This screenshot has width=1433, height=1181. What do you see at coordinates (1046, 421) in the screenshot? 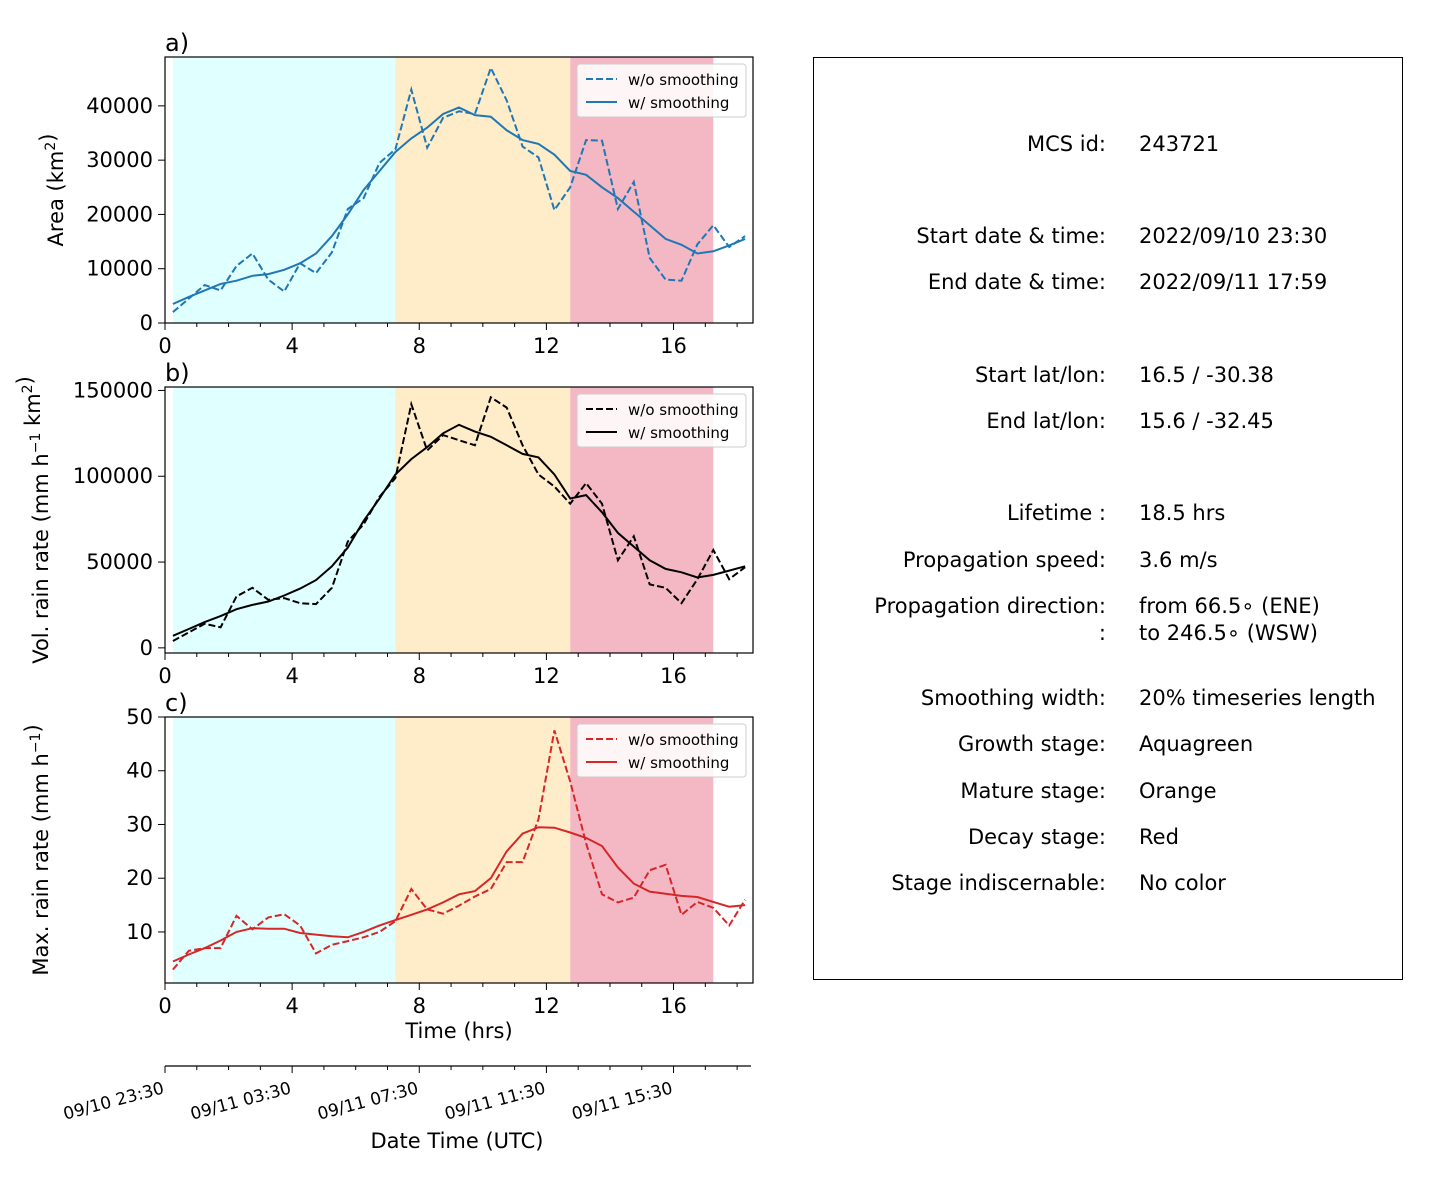
I see `end-latlon-label: End lat/lon:` at bounding box center [1046, 421].